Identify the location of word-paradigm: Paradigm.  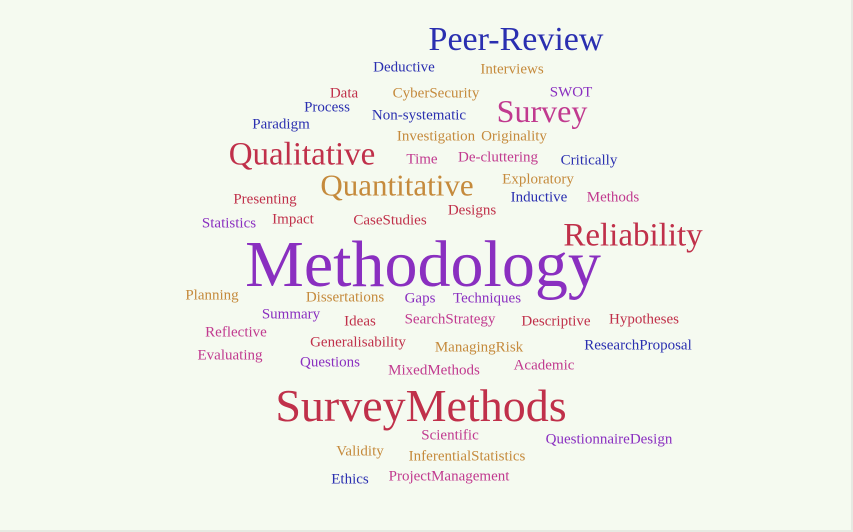
(281, 124).